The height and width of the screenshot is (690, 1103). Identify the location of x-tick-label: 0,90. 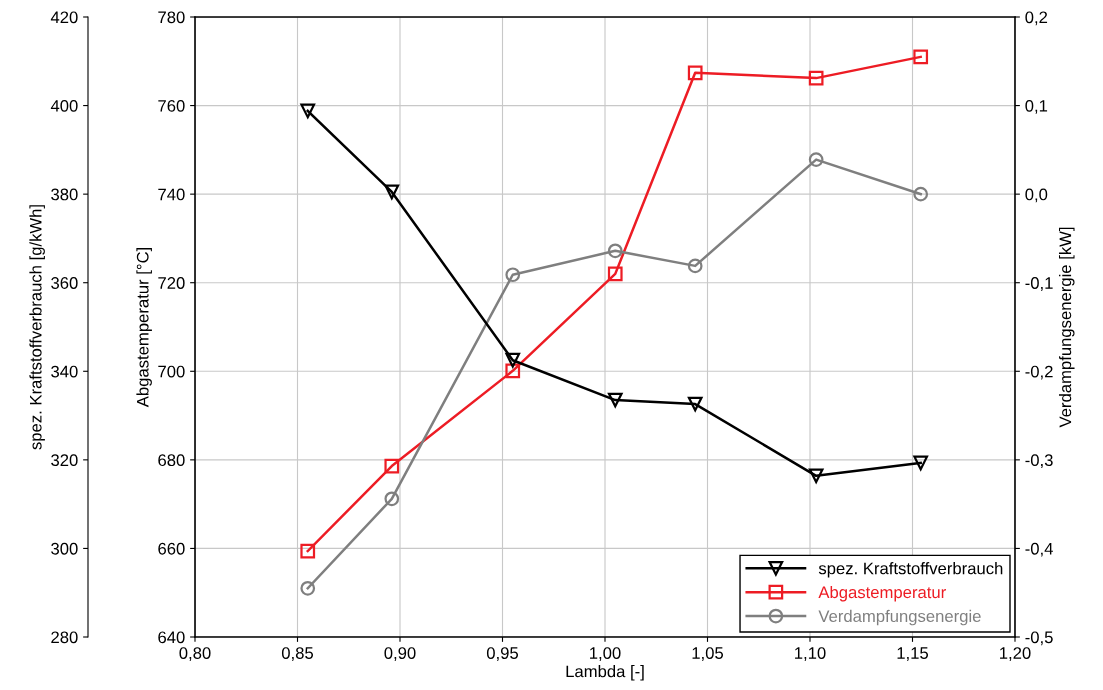
(400, 654).